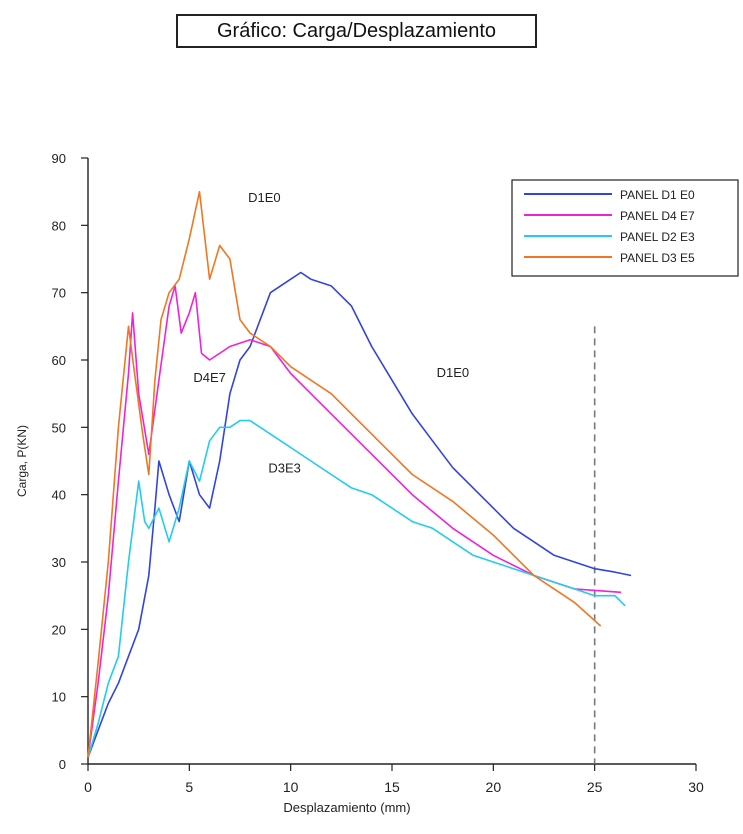 This screenshot has height=834, width=743. Describe the element at coordinates (88, 787) in the screenshot. I see `x-tick-label: 0` at that location.